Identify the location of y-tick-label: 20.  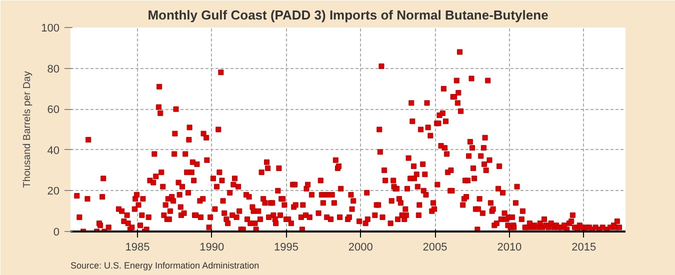
(53, 192).